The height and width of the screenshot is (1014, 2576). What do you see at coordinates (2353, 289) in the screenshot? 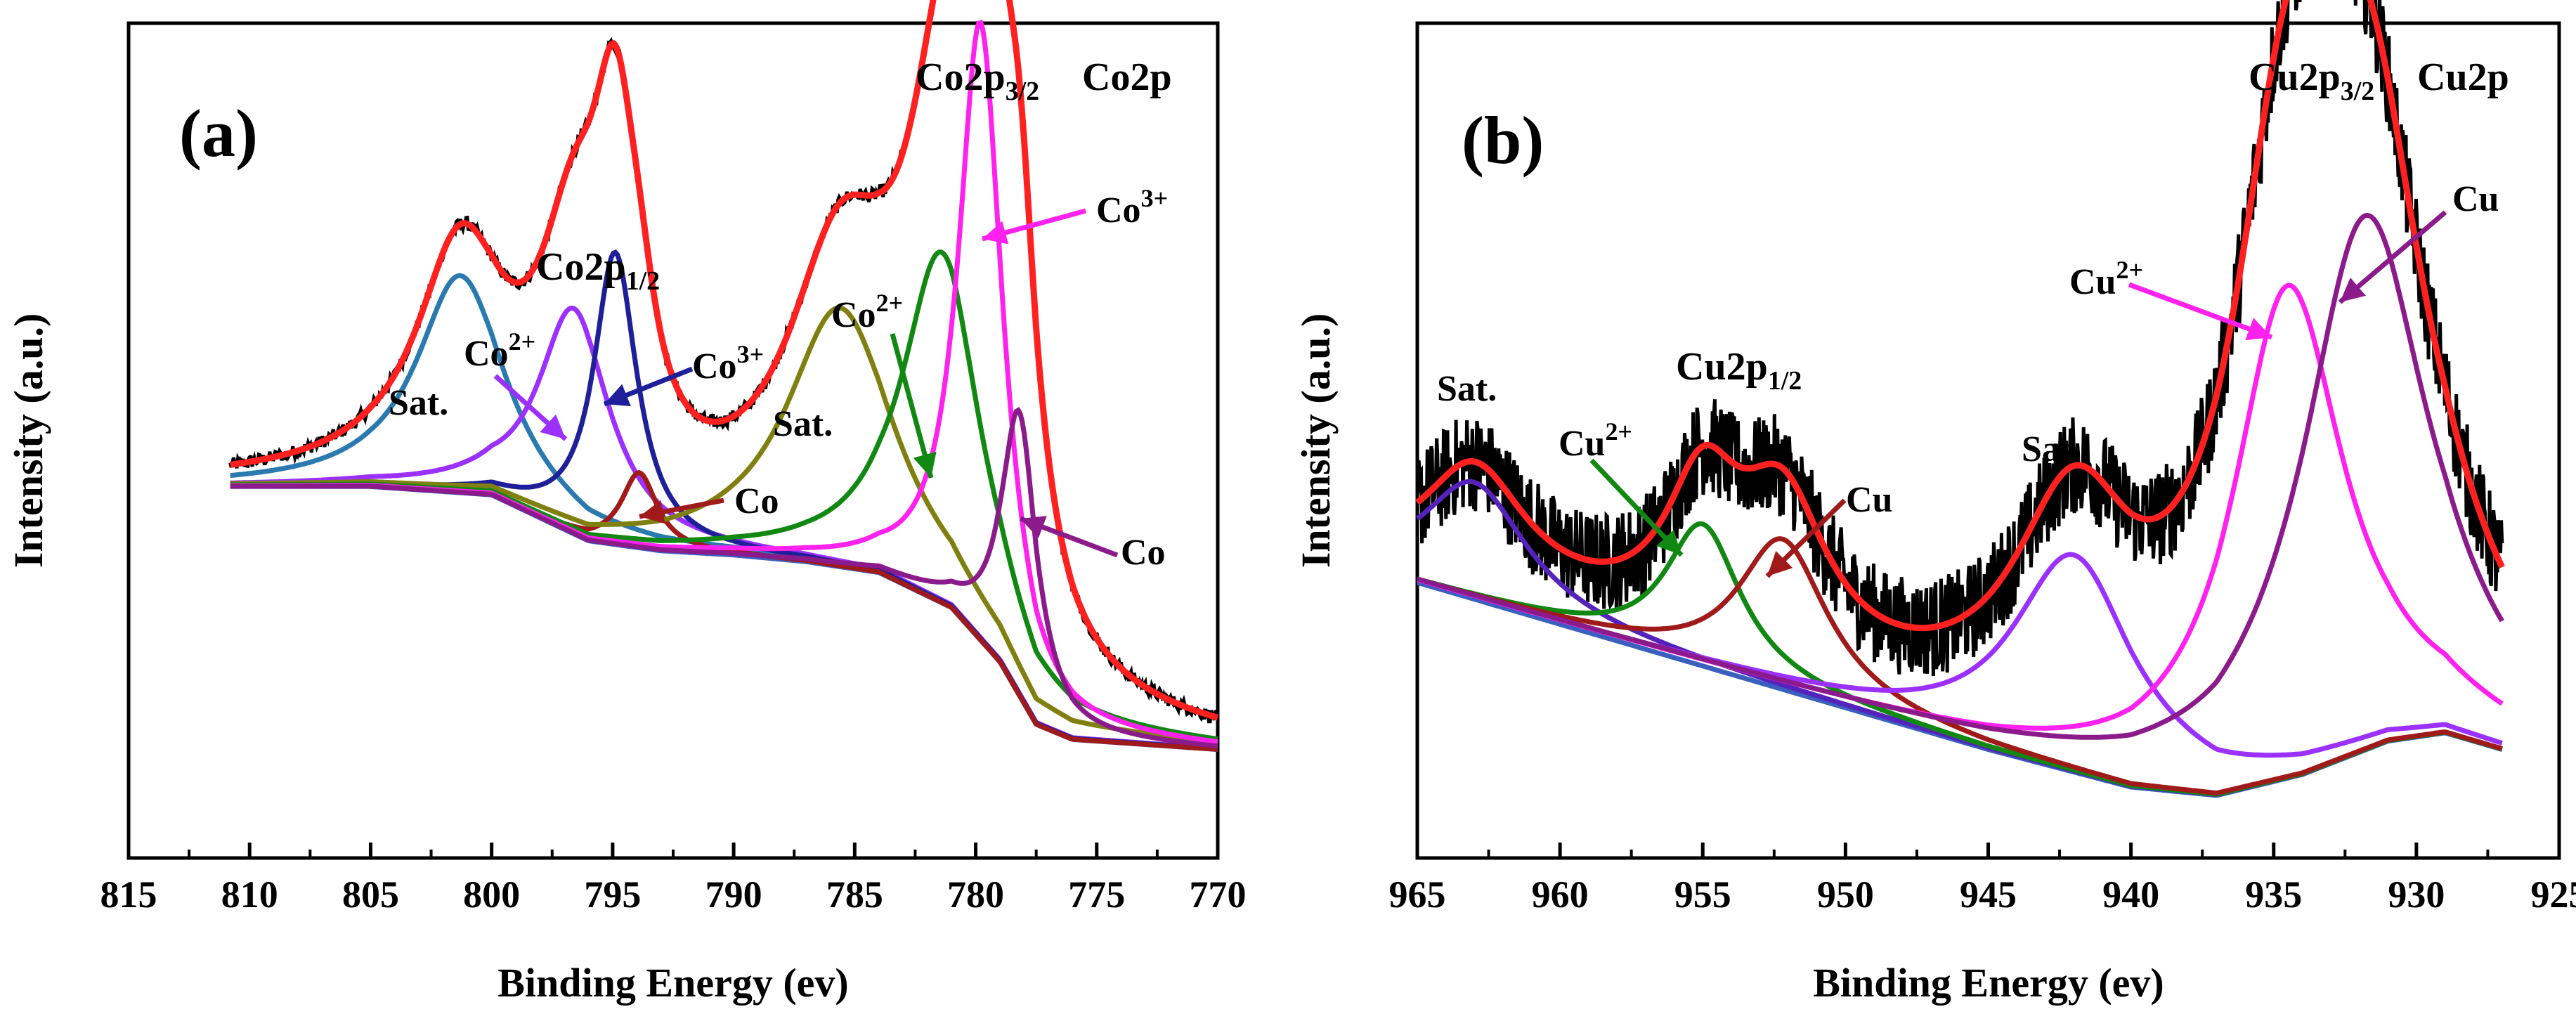
I see `b-arrow-cu-right-head` at bounding box center [2353, 289].